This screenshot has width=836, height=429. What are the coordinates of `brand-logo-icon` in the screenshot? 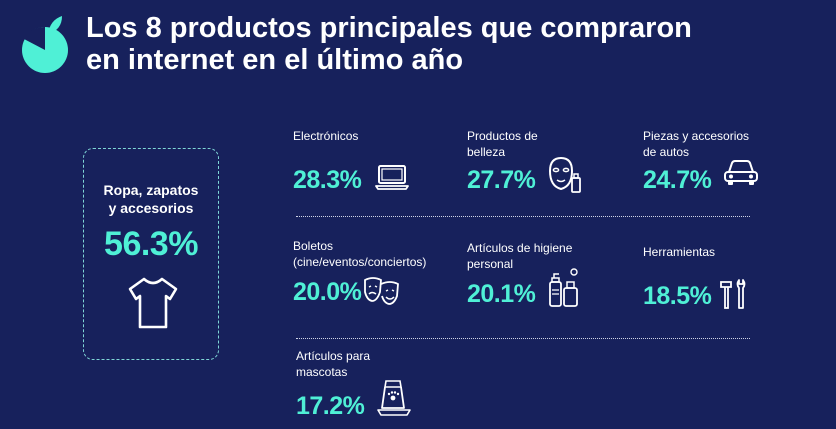 It's located at (45, 44).